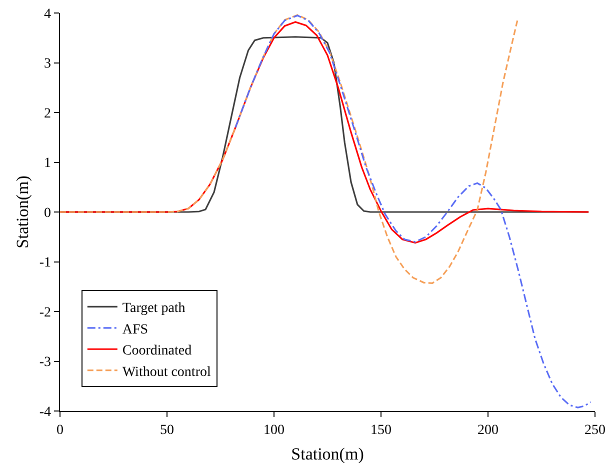 The height and width of the screenshot is (474, 607). I want to click on y-tick-label: 0, so click(48, 213).